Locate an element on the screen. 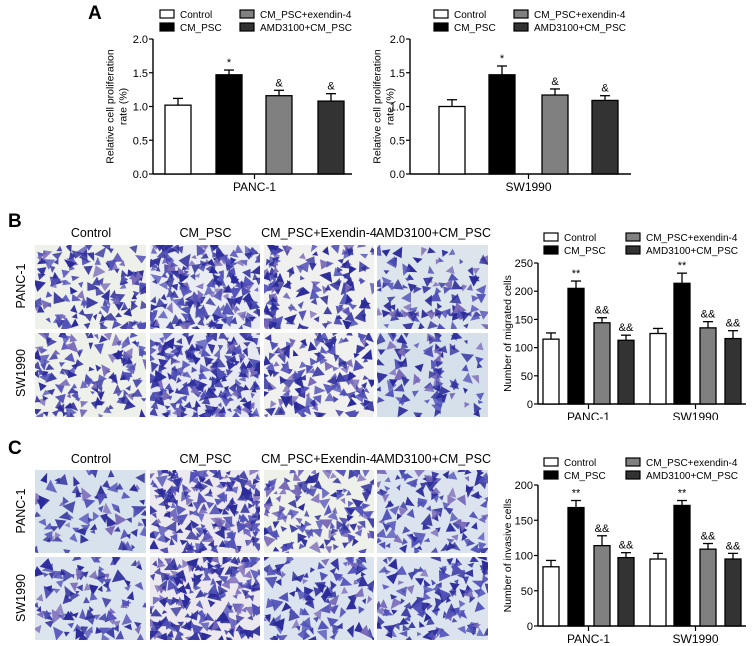 The width and height of the screenshot is (753, 646). svg-text: Relative cell proliferation is located at coordinates (378, 106).